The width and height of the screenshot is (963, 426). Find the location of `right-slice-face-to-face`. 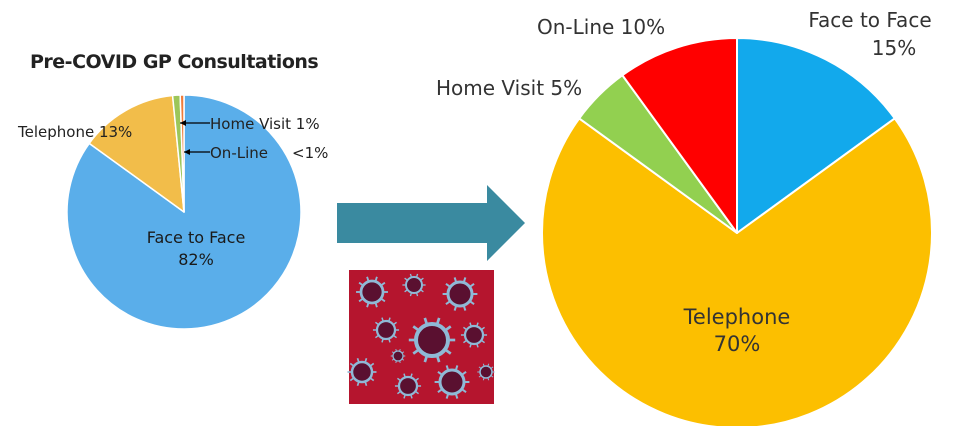

right-slice-face-to-face is located at coordinates (816, 135).